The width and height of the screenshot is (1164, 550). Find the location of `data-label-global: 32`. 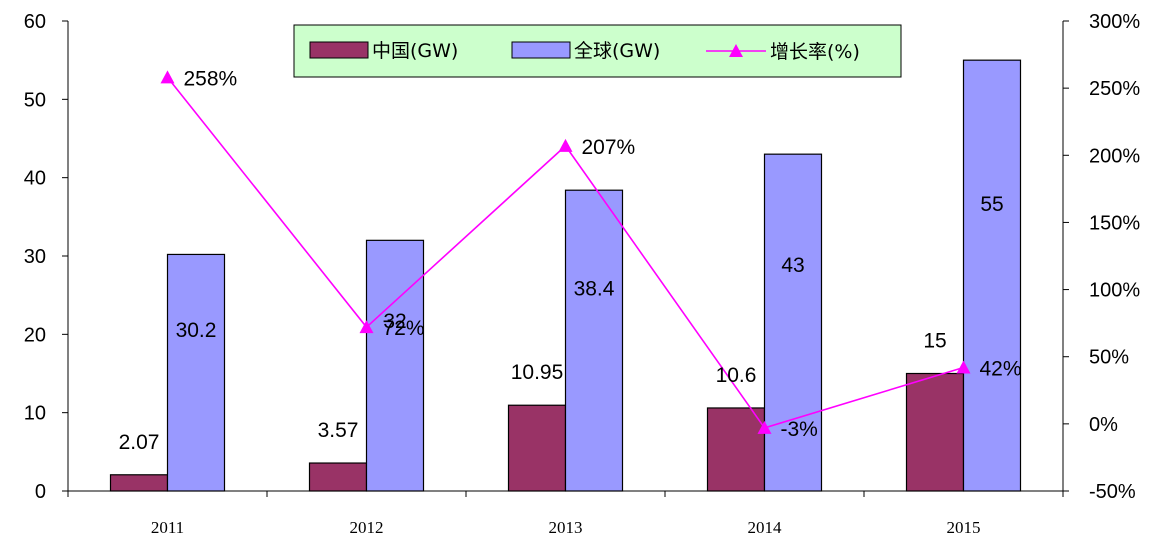

data-label-global: 32 is located at coordinates (394, 321).